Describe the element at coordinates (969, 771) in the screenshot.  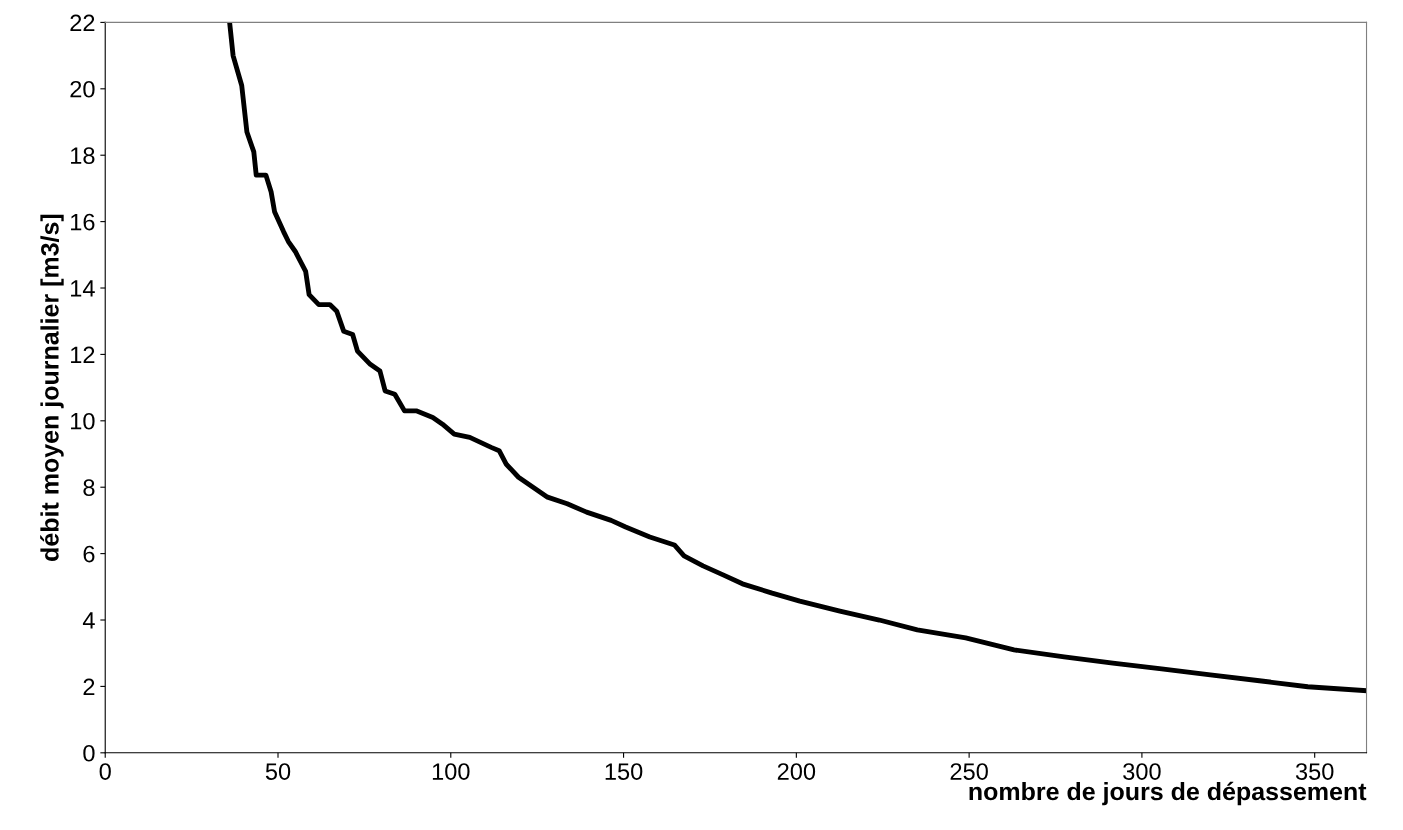
I see `x-tick-label: 250` at that location.